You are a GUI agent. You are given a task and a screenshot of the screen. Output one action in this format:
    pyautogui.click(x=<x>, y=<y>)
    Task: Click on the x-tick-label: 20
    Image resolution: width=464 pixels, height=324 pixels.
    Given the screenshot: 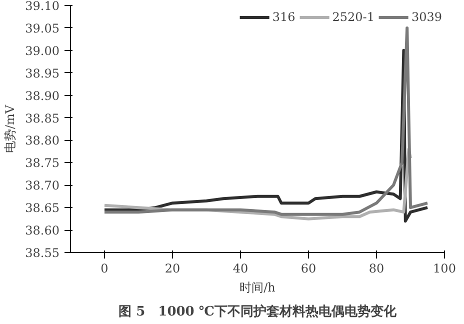 What is the action you would take?
    pyautogui.click(x=172, y=269)
    